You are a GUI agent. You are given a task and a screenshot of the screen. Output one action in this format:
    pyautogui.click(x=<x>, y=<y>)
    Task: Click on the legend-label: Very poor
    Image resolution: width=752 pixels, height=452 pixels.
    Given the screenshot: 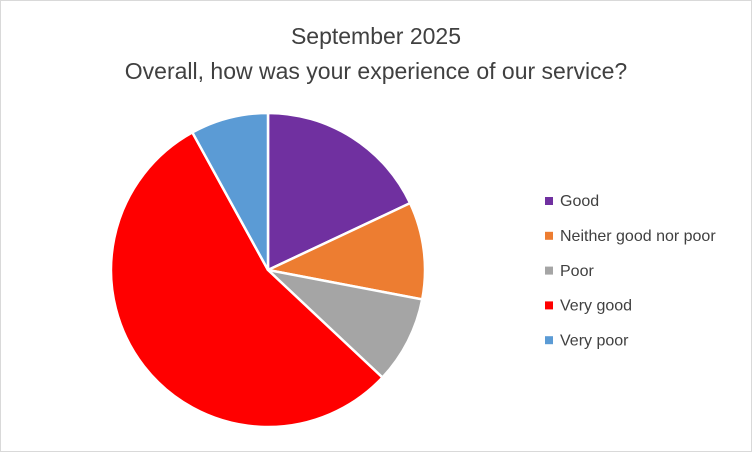 What is the action you would take?
    pyautogui.click(x=594, y=340)
    